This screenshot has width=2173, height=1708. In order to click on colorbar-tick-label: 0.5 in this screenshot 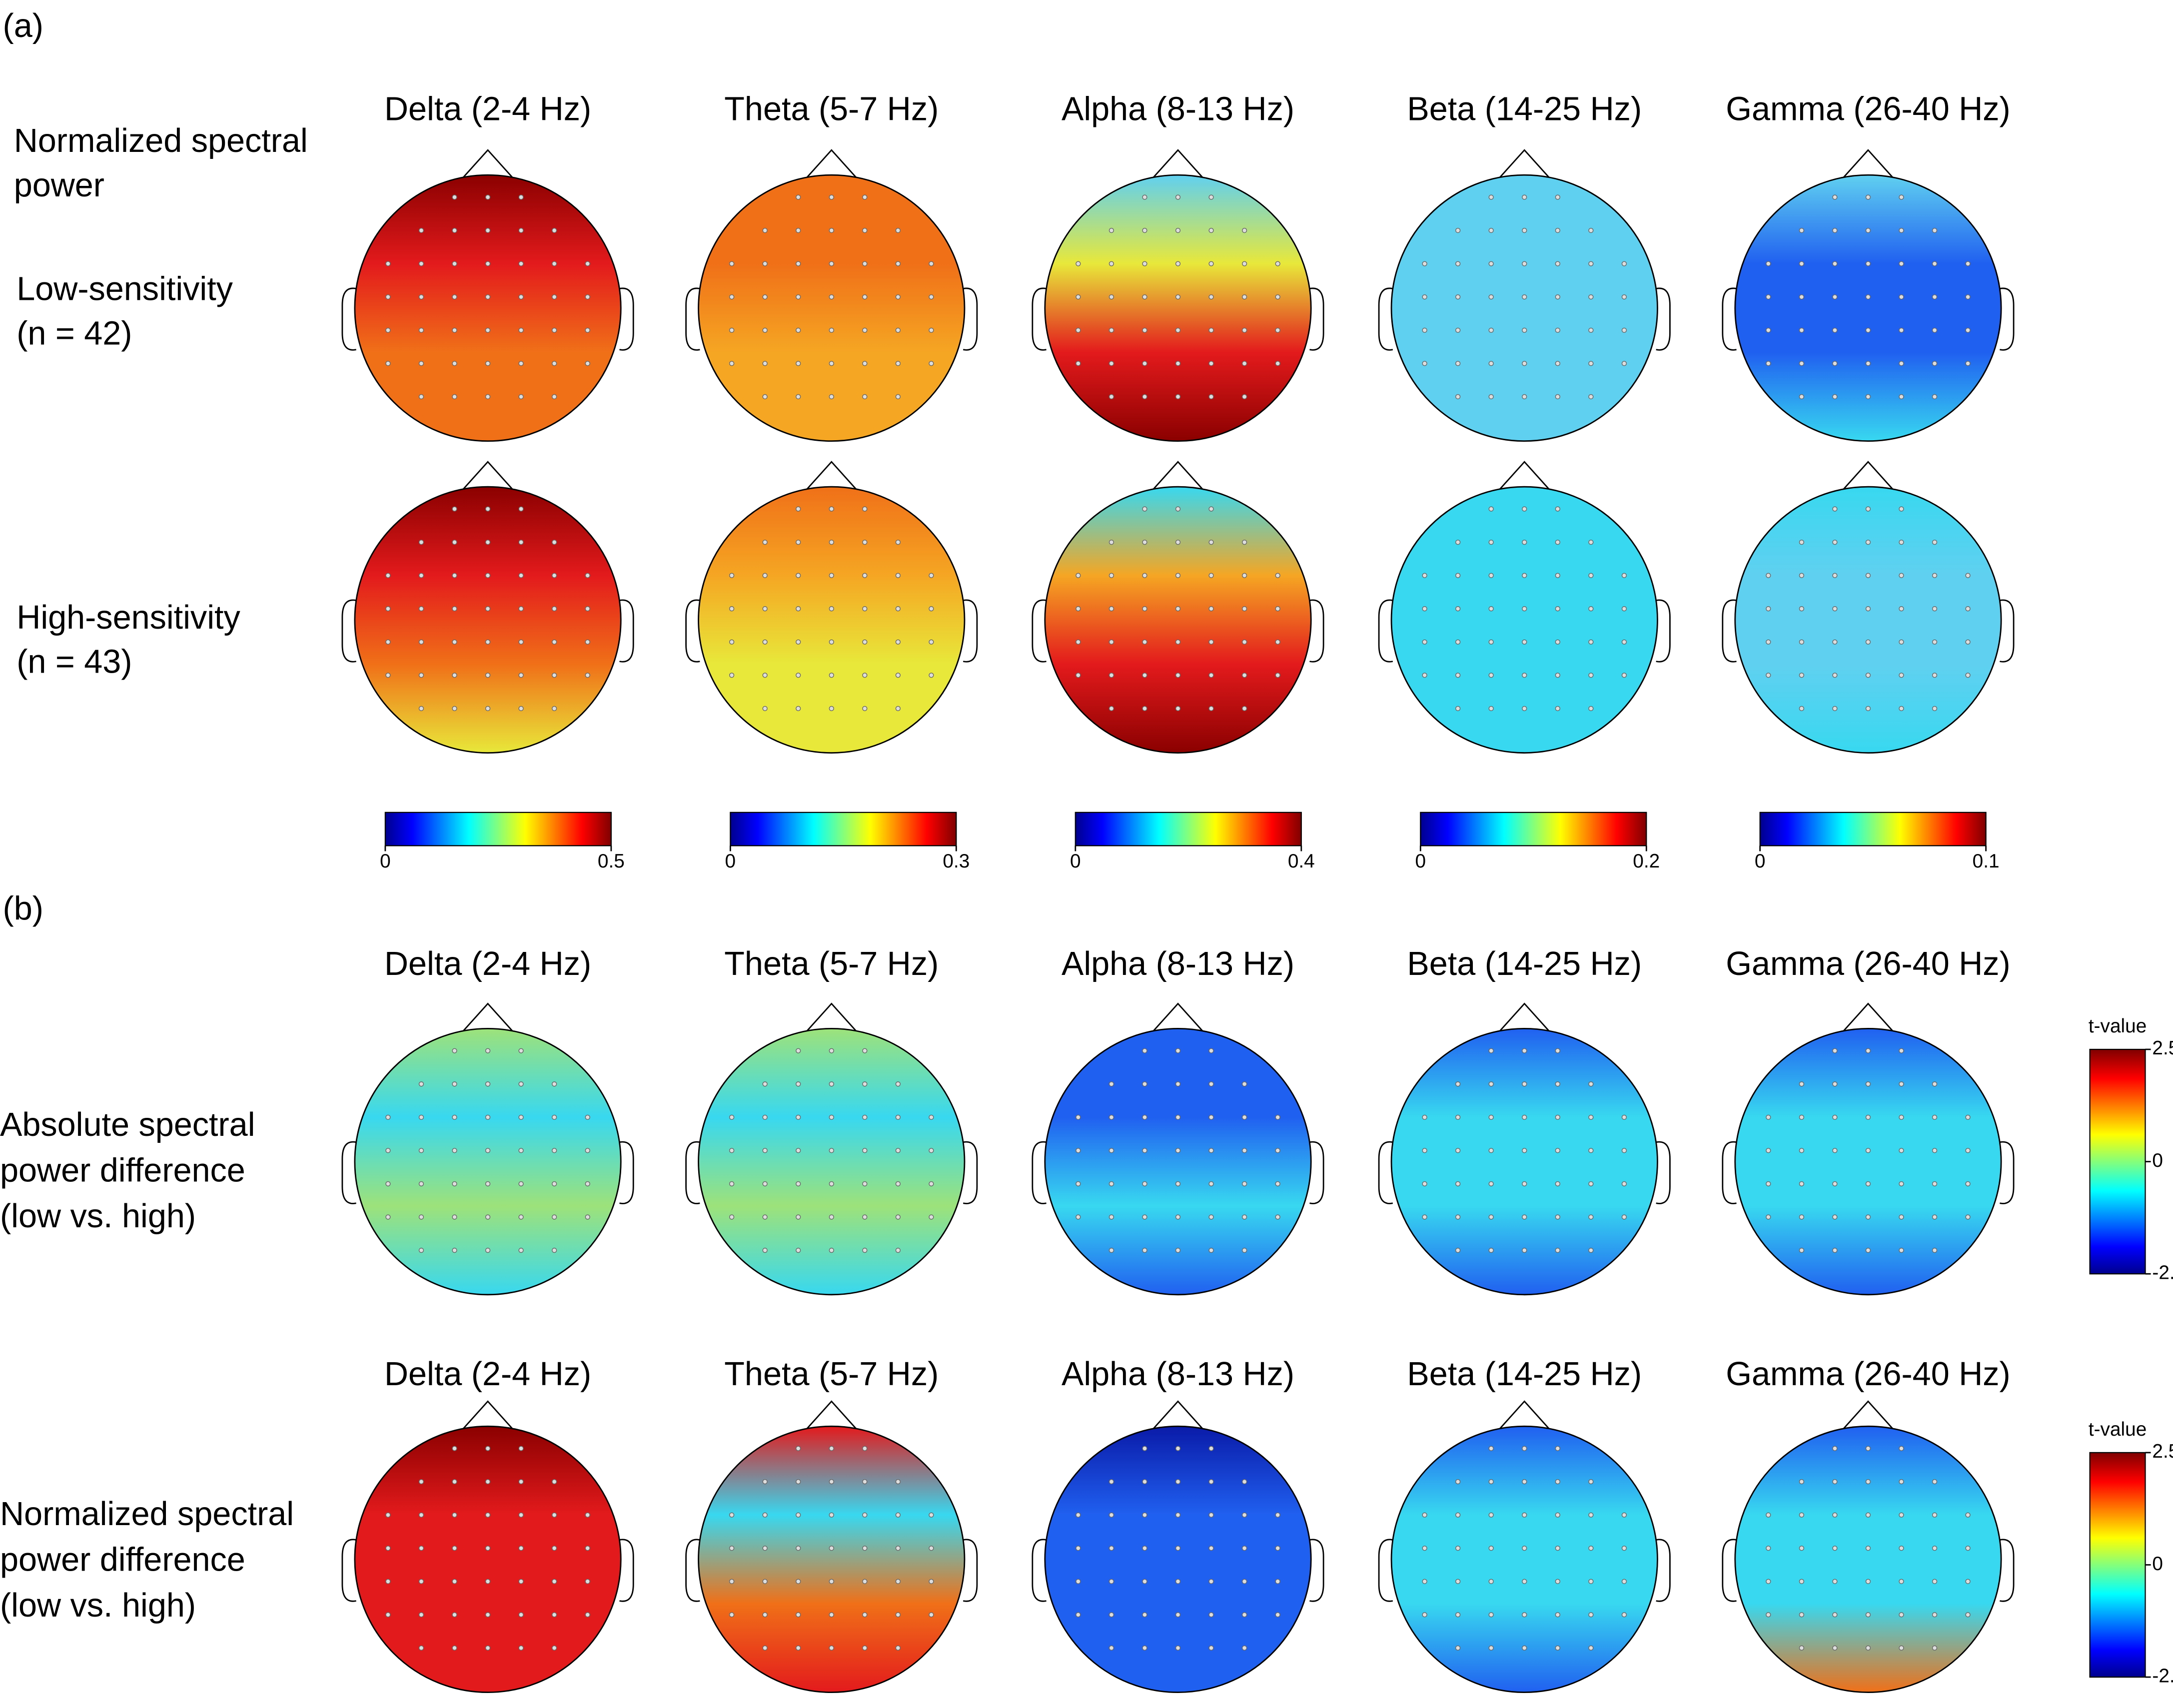, I will do `click(611, 861)`.